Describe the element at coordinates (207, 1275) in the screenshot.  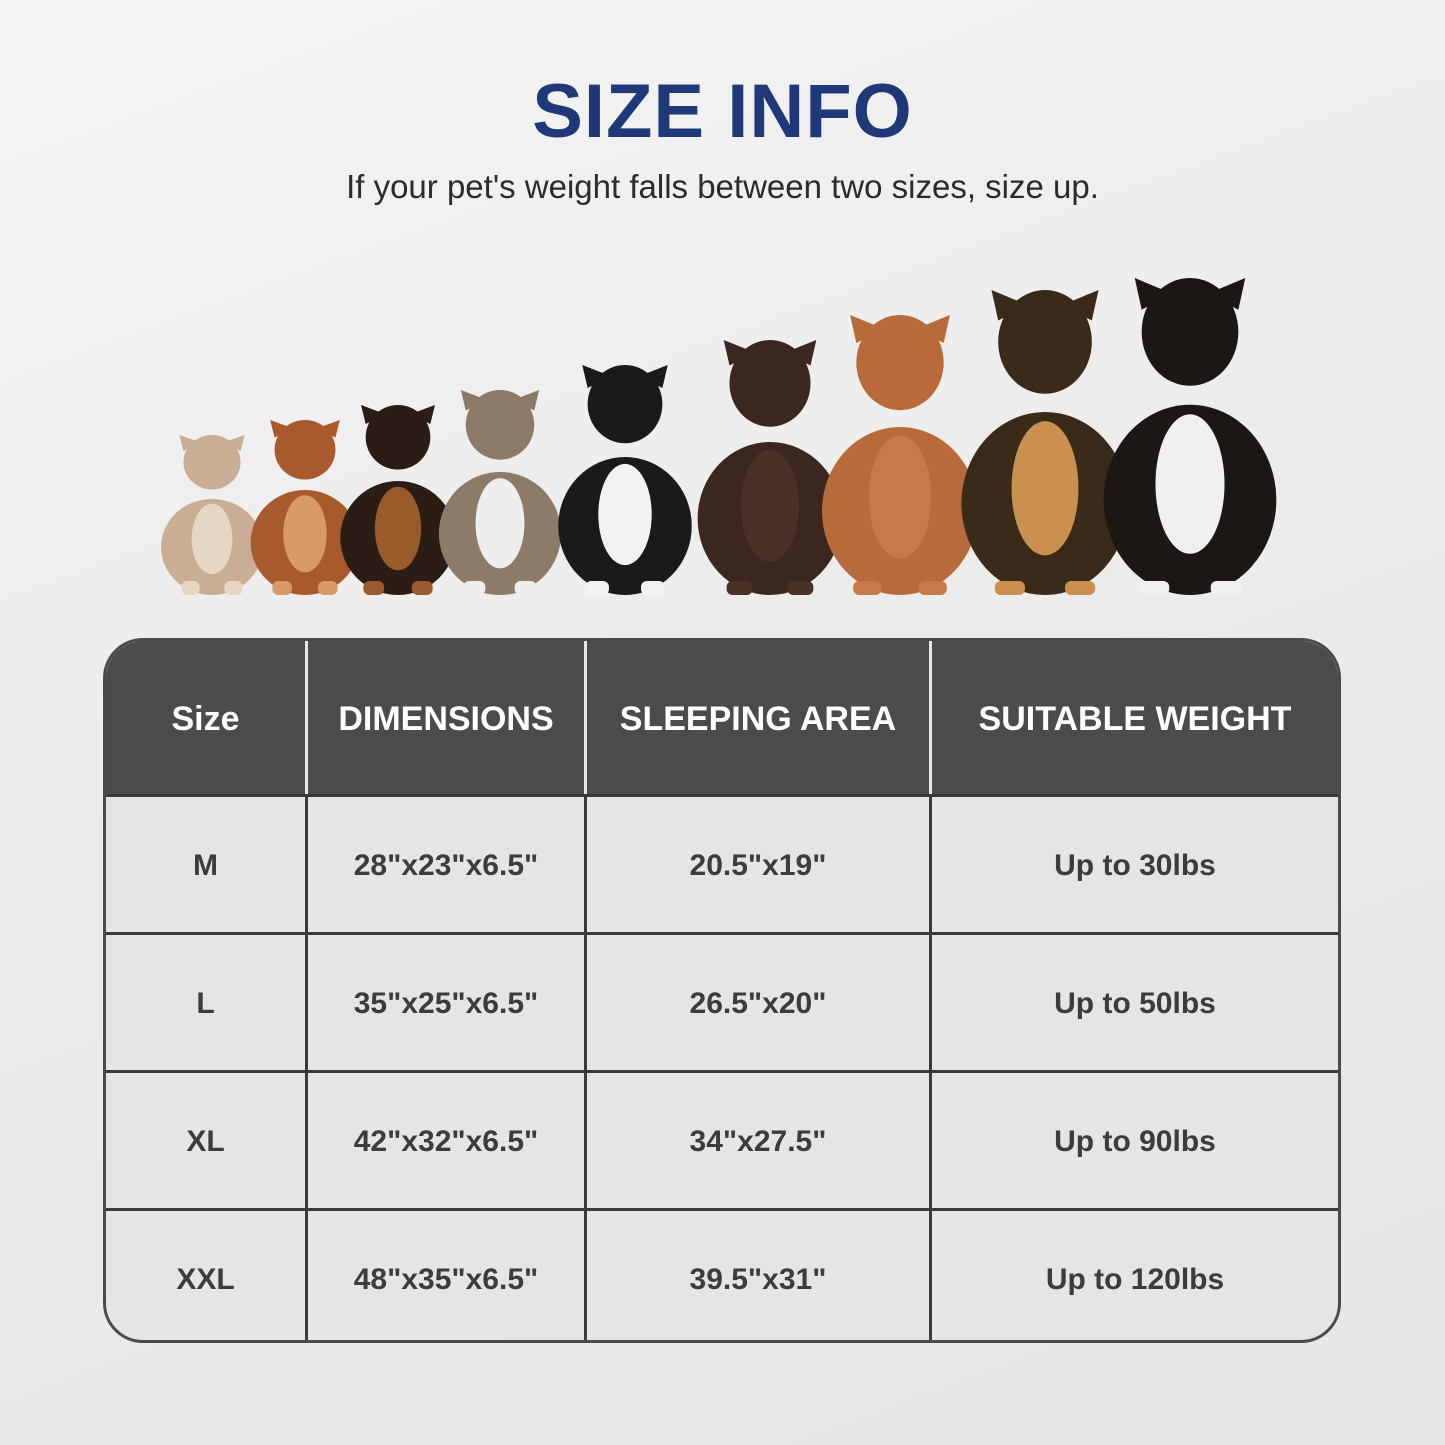
I see `cell-size: XXL` at that location.